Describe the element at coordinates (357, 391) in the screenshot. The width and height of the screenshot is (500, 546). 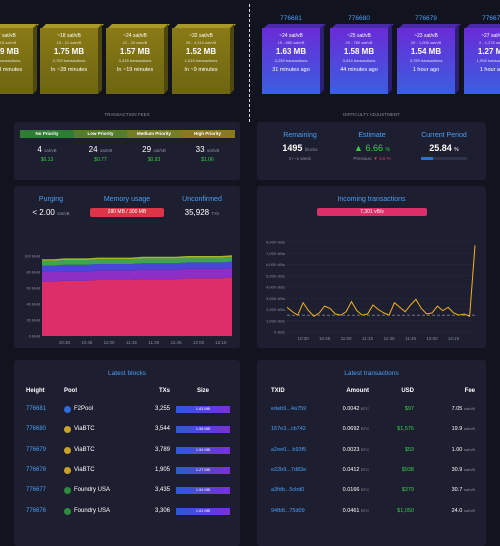
I see `column-header: Amount` at that location.